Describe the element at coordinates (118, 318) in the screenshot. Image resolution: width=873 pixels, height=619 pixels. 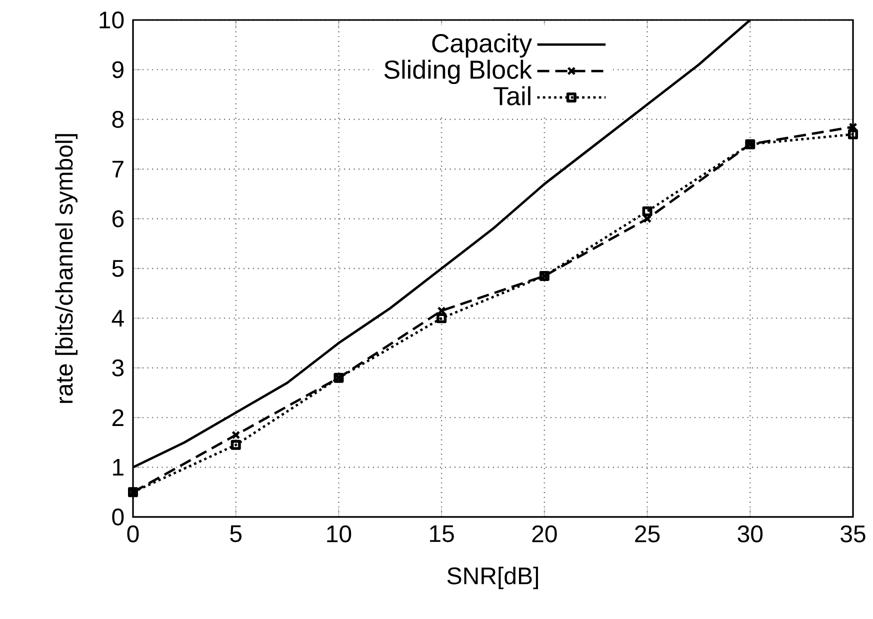
I see `y-tick-label: 4` at that location.